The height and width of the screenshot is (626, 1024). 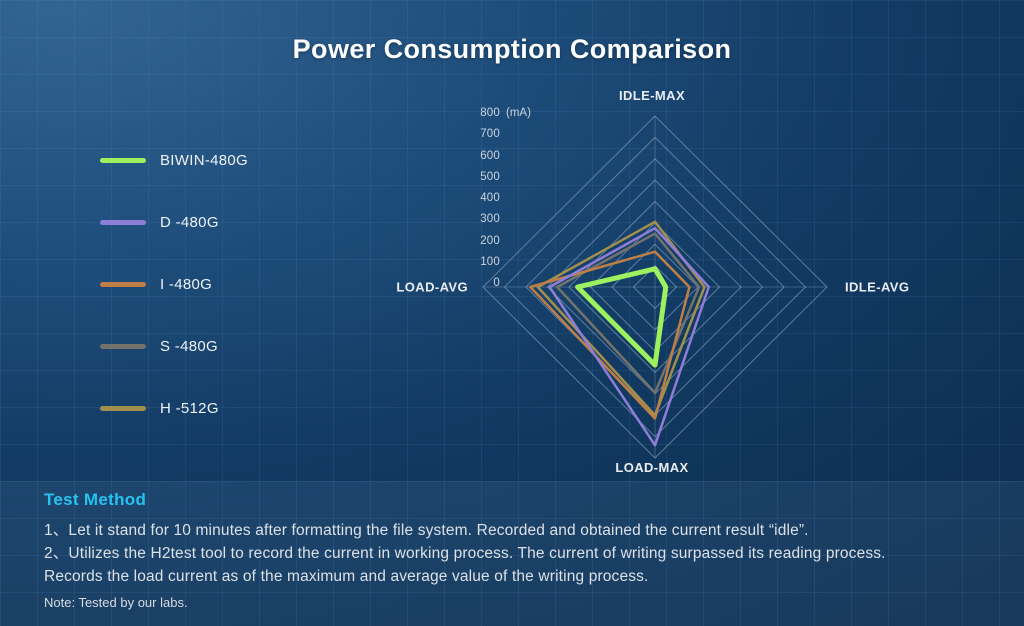 I want to click on legend-label: S -480G, so click(x=189, y=346).